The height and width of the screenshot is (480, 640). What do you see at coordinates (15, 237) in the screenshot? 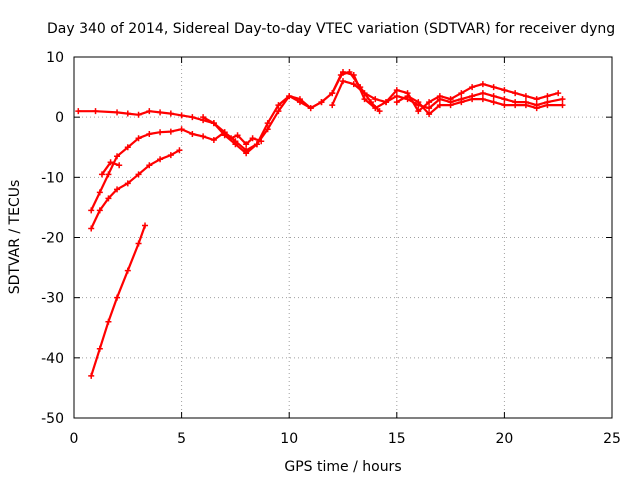
I see `y-axis-label: SDTVAR / TECUs` at bounding box center [15, 237].